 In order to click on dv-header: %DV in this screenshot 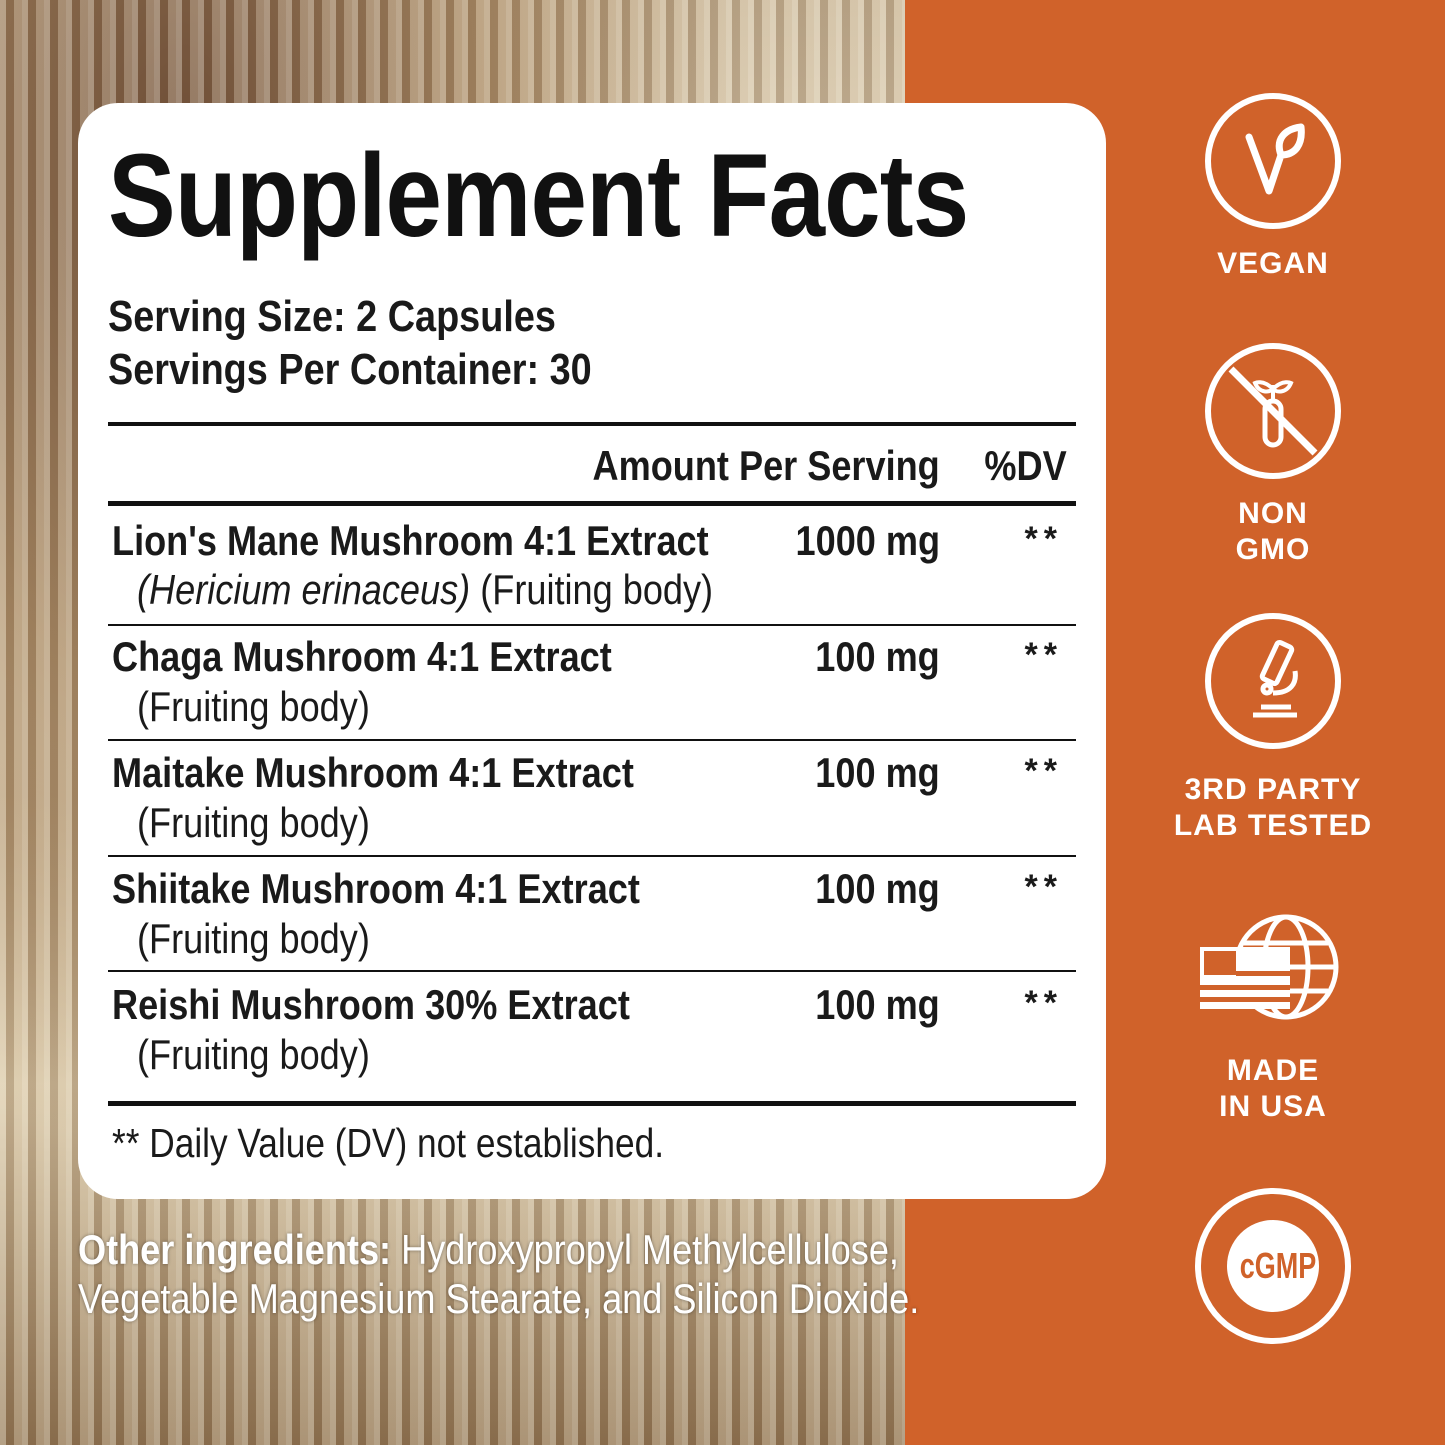, I will do `click(1025, 465)`.